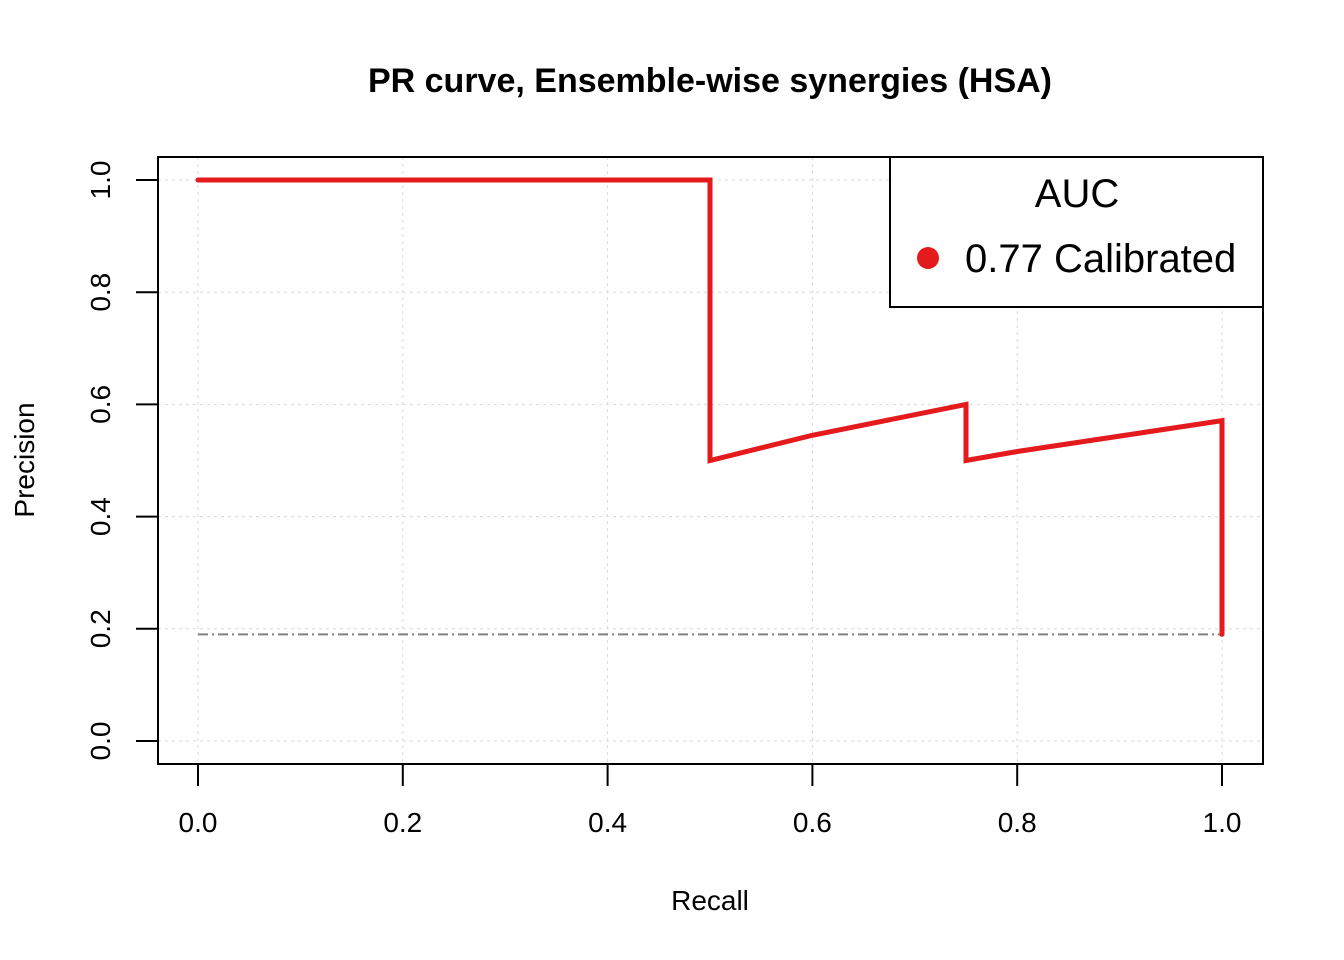 This screenshot has height=960, width=1344. What do you see at coordinates (1222, 822) in the screenshot?
I see `x-tick-label: 1.0` at bounding box center [1222, 822].